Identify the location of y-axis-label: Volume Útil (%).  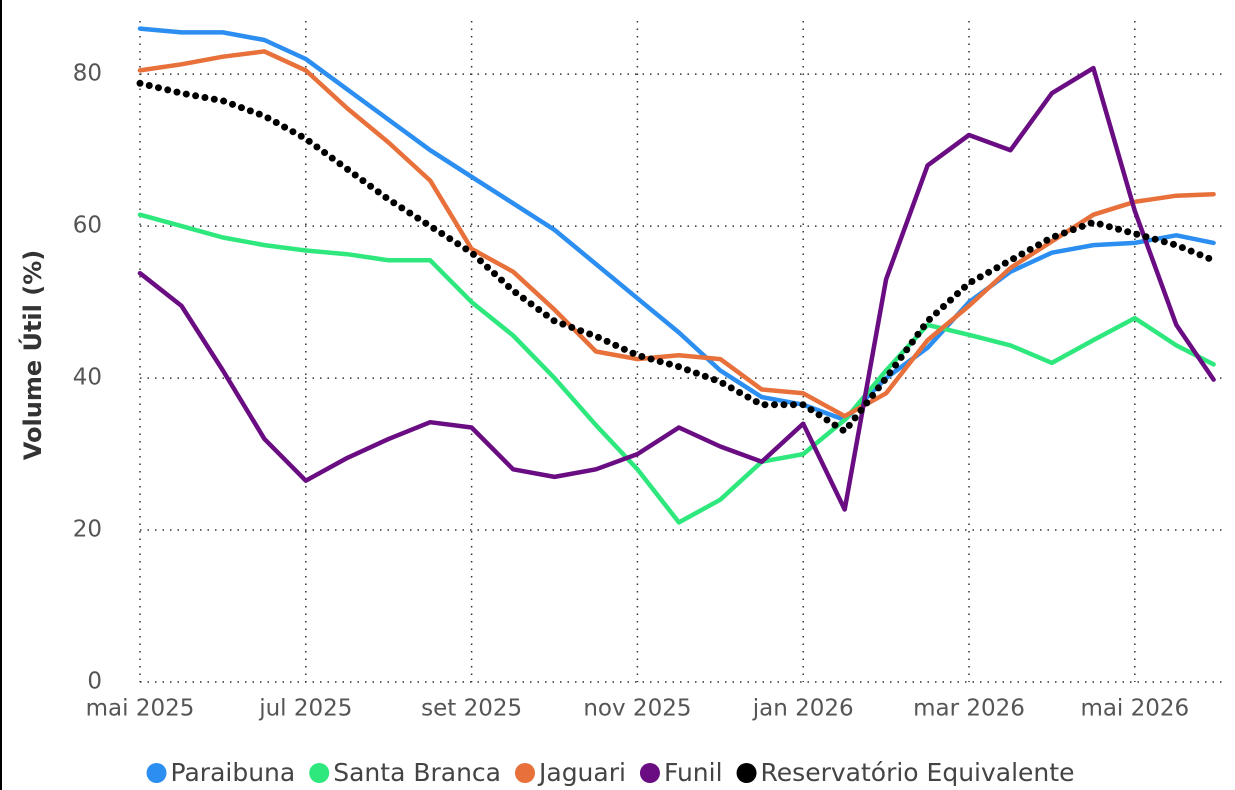
(32, 355).